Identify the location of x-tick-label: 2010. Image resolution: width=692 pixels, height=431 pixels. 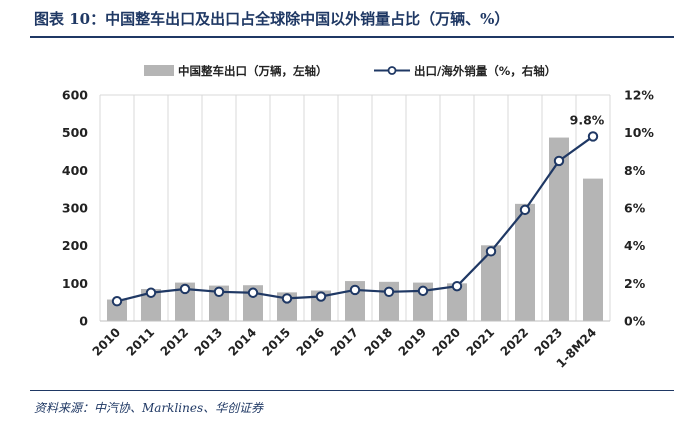
(107, 342).